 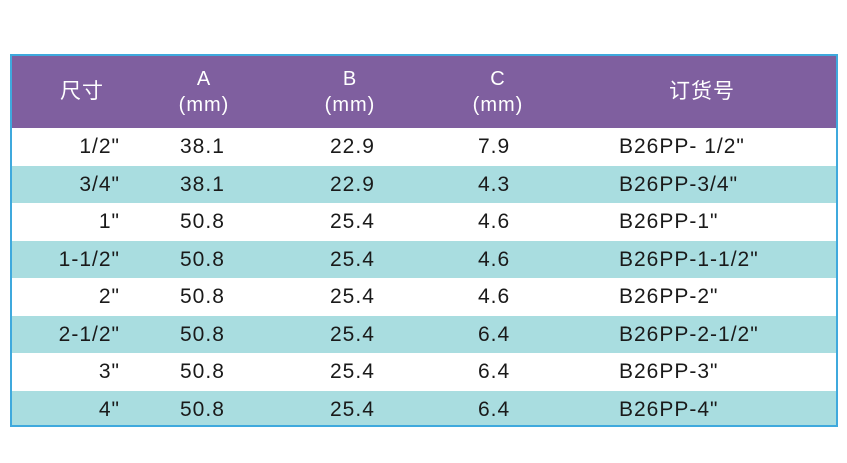 I want to click on cell-order-no: B26PP-4", so click(x=669, y=409).